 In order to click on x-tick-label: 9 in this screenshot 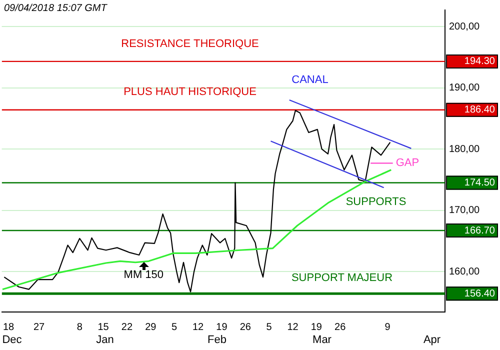, I will do `click(387, 327)`.